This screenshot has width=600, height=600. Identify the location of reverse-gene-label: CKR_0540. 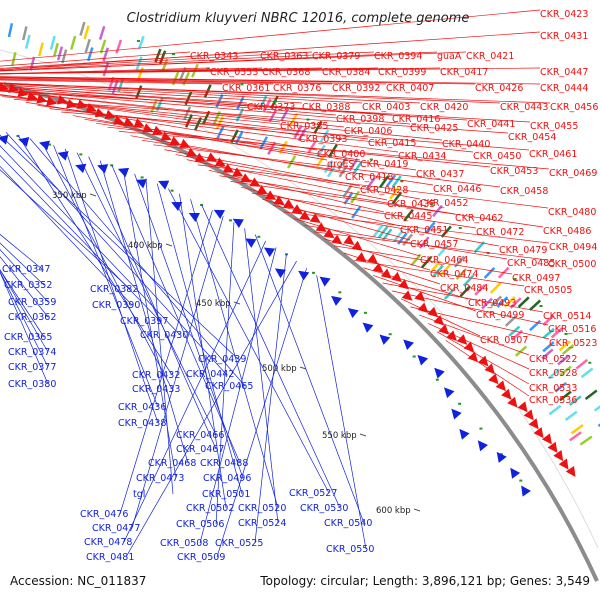
(348, 523).